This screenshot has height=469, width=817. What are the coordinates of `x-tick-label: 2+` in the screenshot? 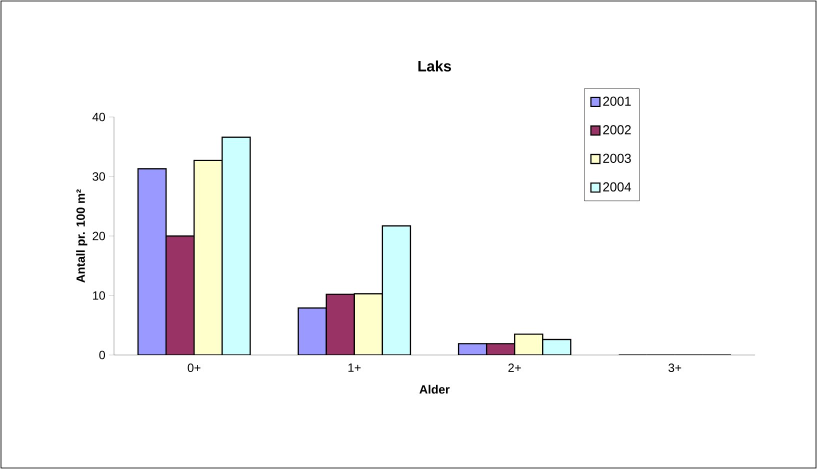 It's located at (514, 368).